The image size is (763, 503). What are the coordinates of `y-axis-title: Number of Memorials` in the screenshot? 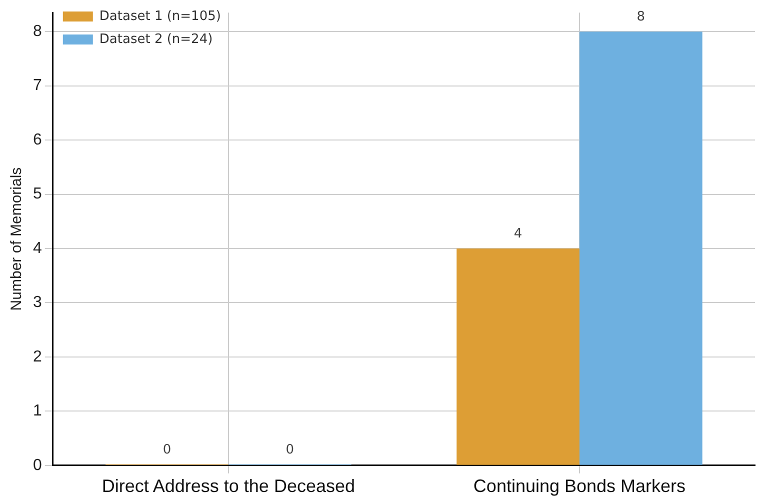 It's located at (17, 239).